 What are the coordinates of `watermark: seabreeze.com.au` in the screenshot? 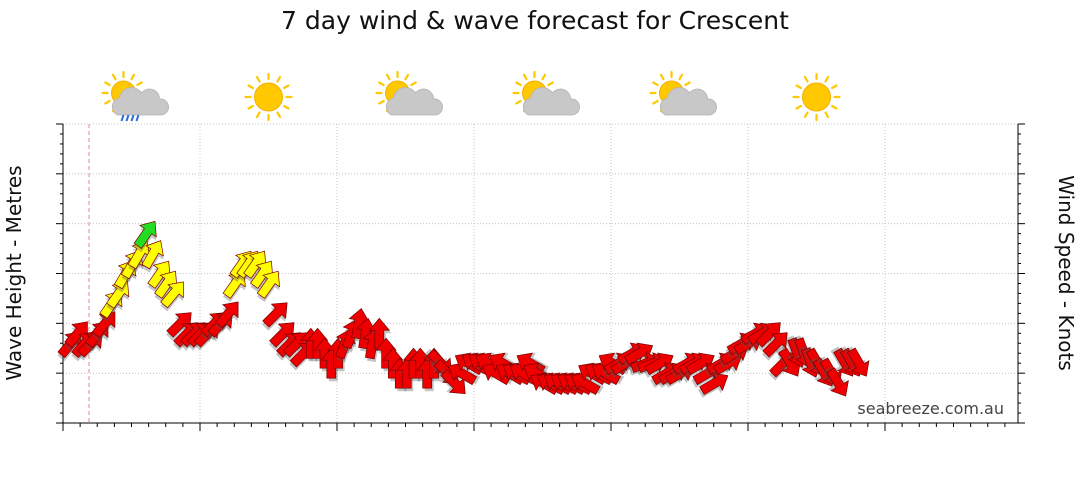 It's located at (930, 408).